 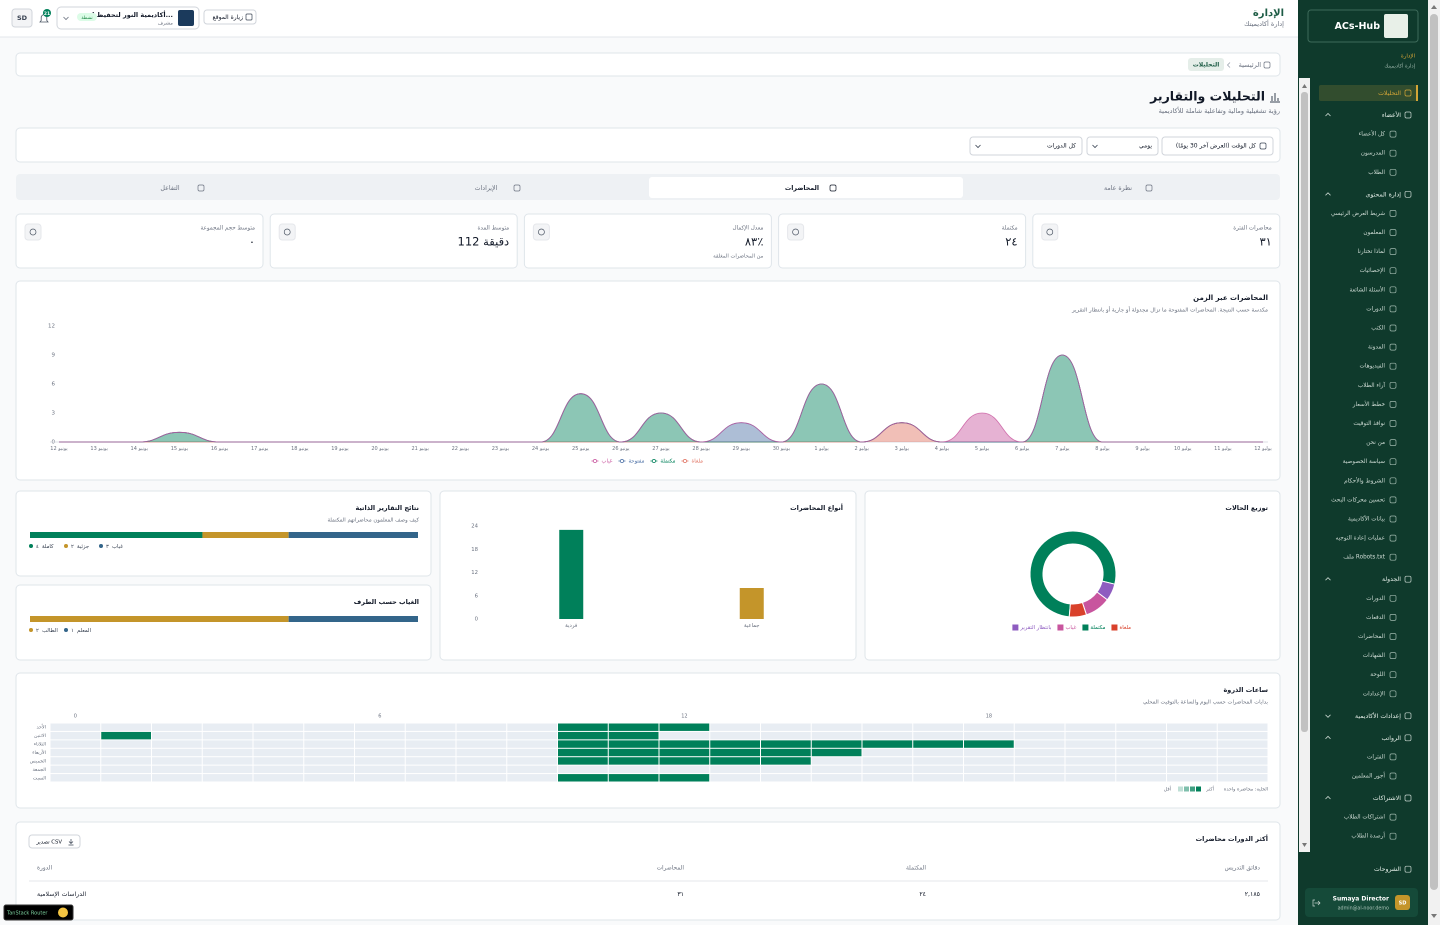 I want to click on nav-sub-item: الإحصائيات, so click(x=1373, y=271).